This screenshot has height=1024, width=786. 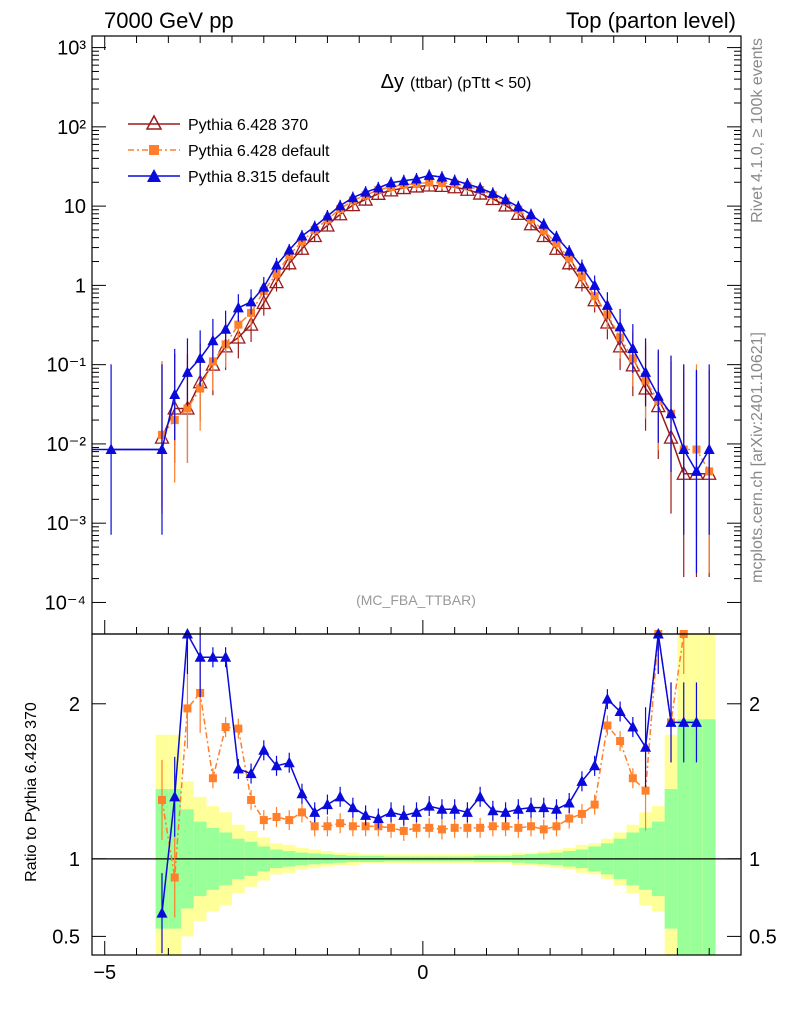 I want to click on y-tick-label: 10⁻³, so click(x=67, y=524).